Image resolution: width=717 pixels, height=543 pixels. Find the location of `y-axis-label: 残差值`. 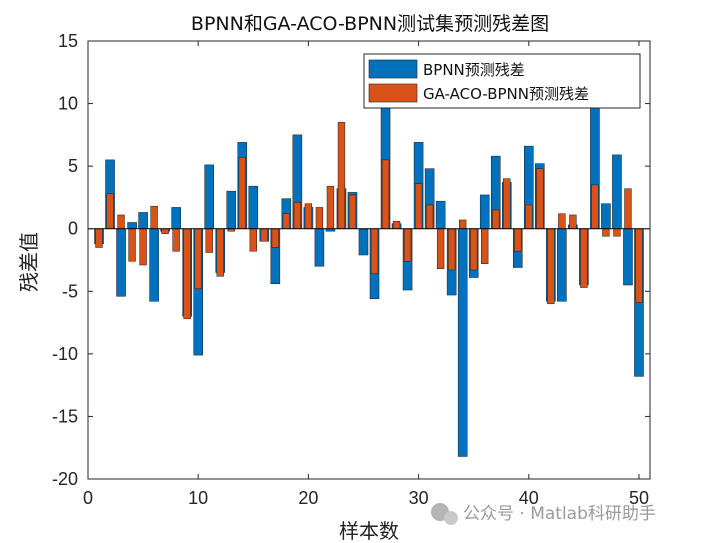

y-axis-label: 残差值 is located at coordinates (29, 262).